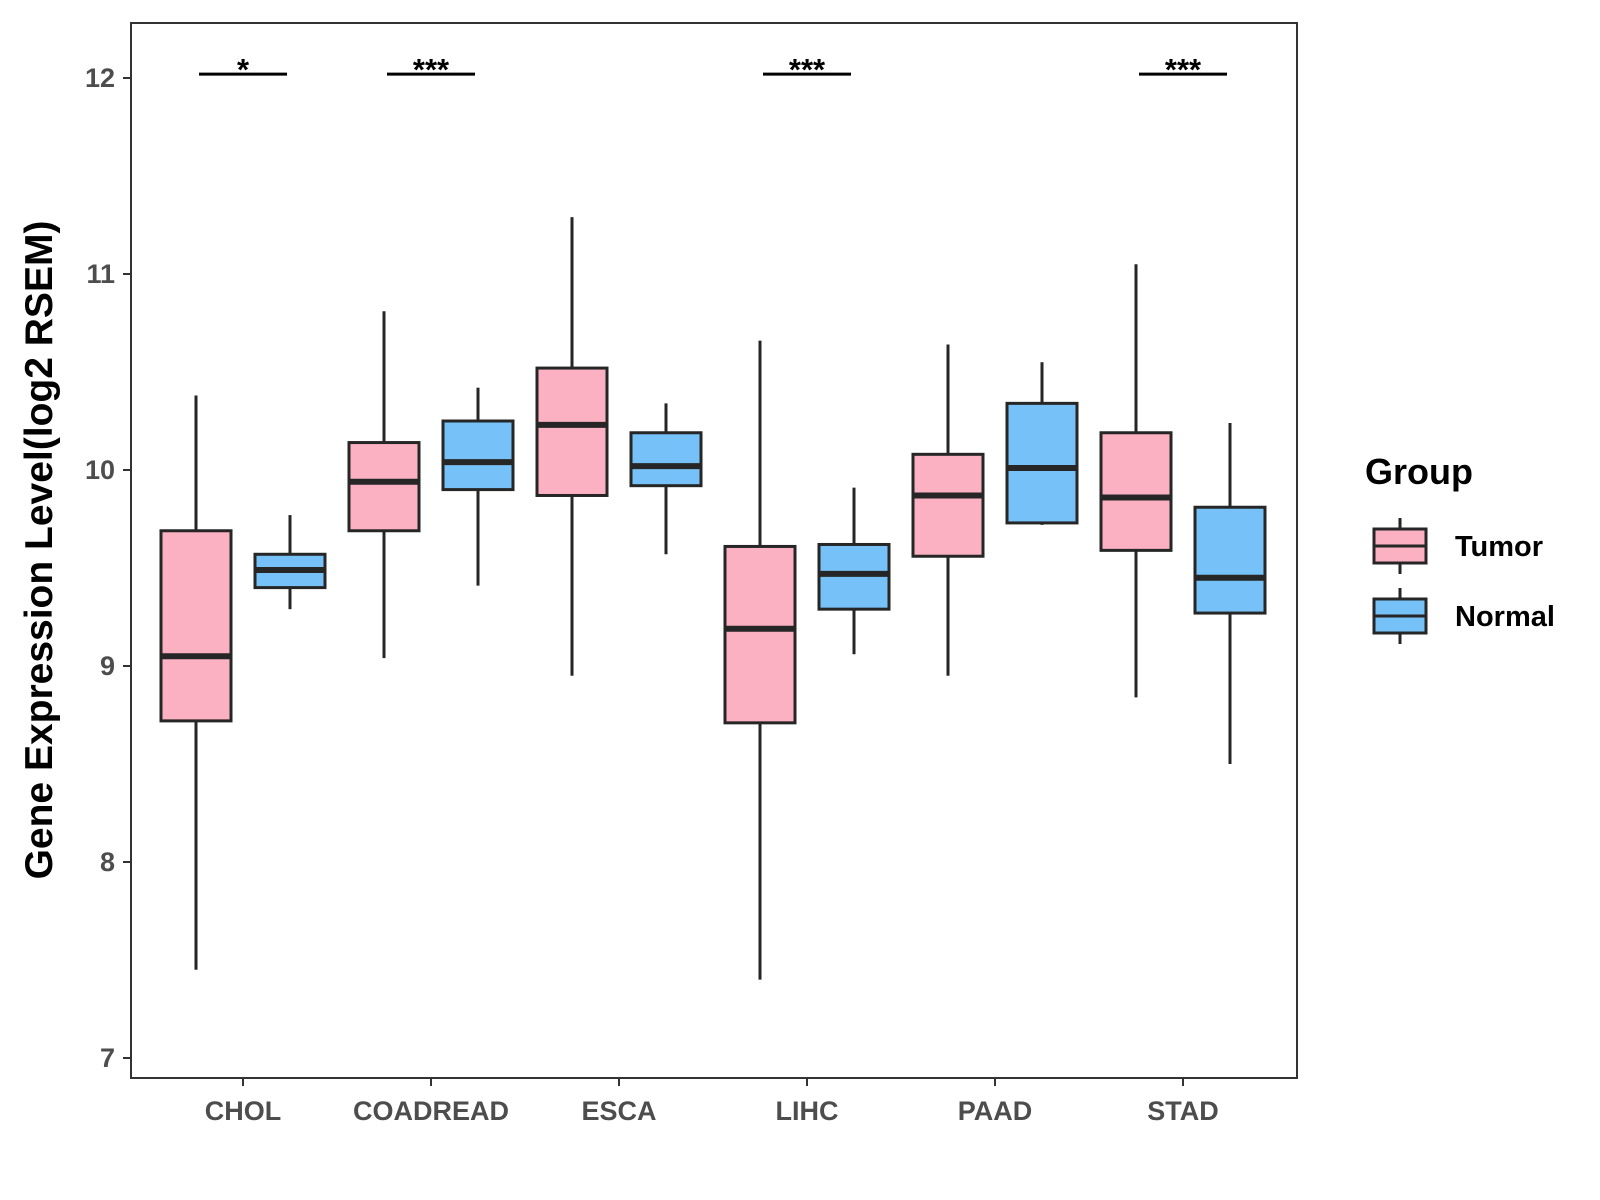  Describe the element at coordinates (854, 571) in the screenshot. I see `box-normal-lihc` at that location.